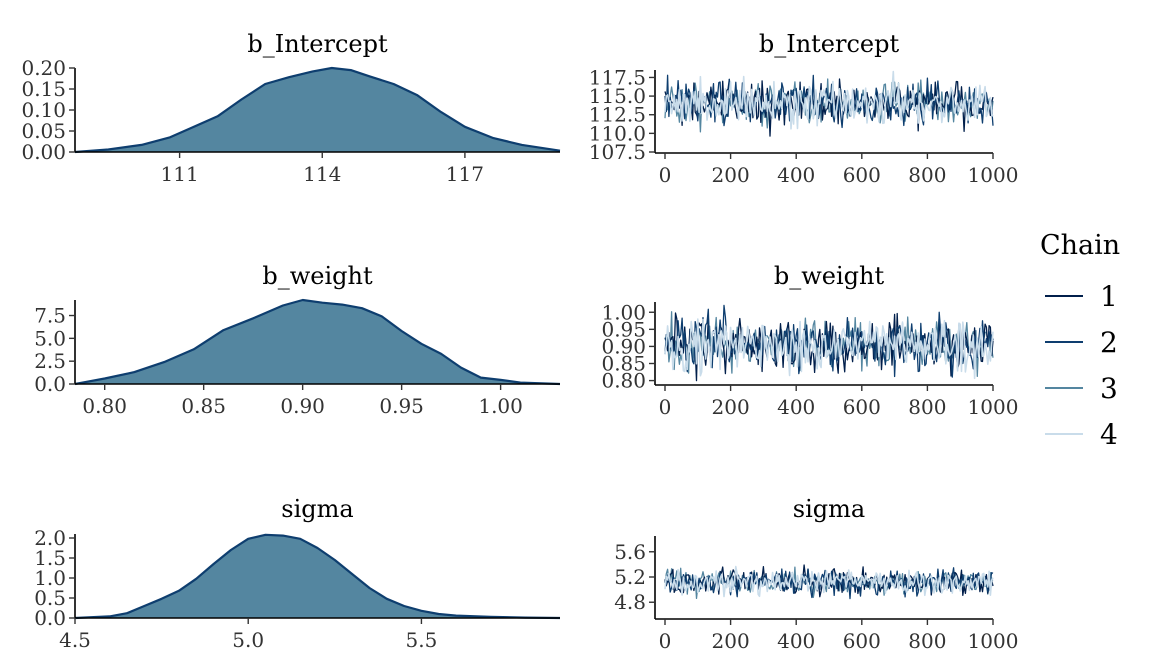 The image size is (1152, 672). What do you see at coordinates (43, 110) in the screenshot?
I see `y-tick-label: 0.10` at bounding box center [43, 110].